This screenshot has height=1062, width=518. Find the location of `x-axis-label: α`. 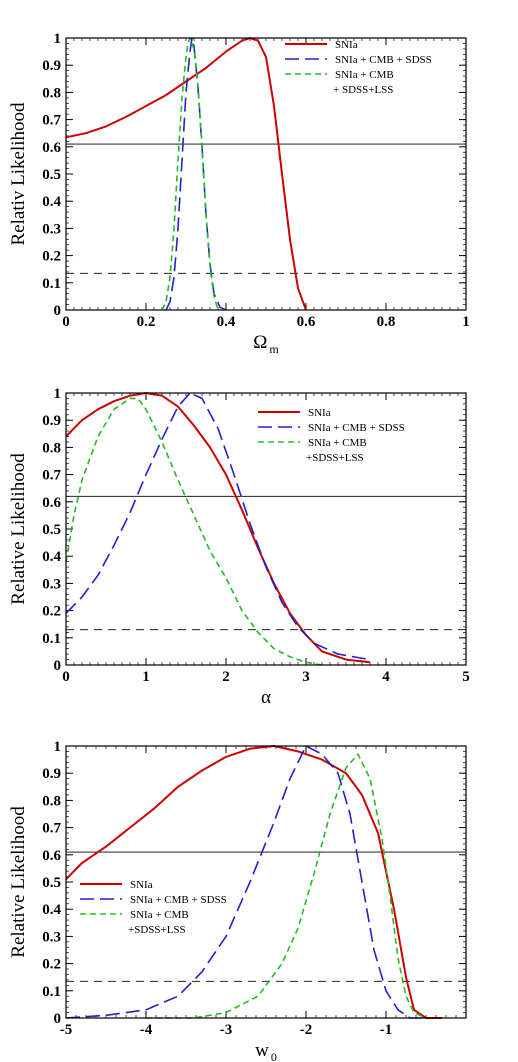

x-axis-label: α is located at coordinates (266, 697).